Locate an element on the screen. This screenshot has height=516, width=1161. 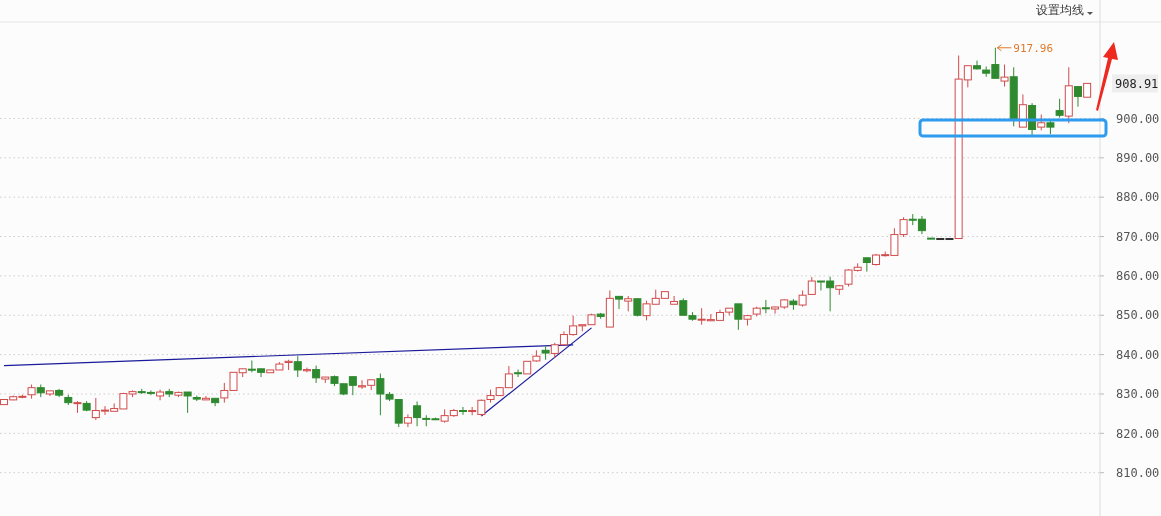
y-tick-label: 900.00 is located at coordinates (1138, 118).